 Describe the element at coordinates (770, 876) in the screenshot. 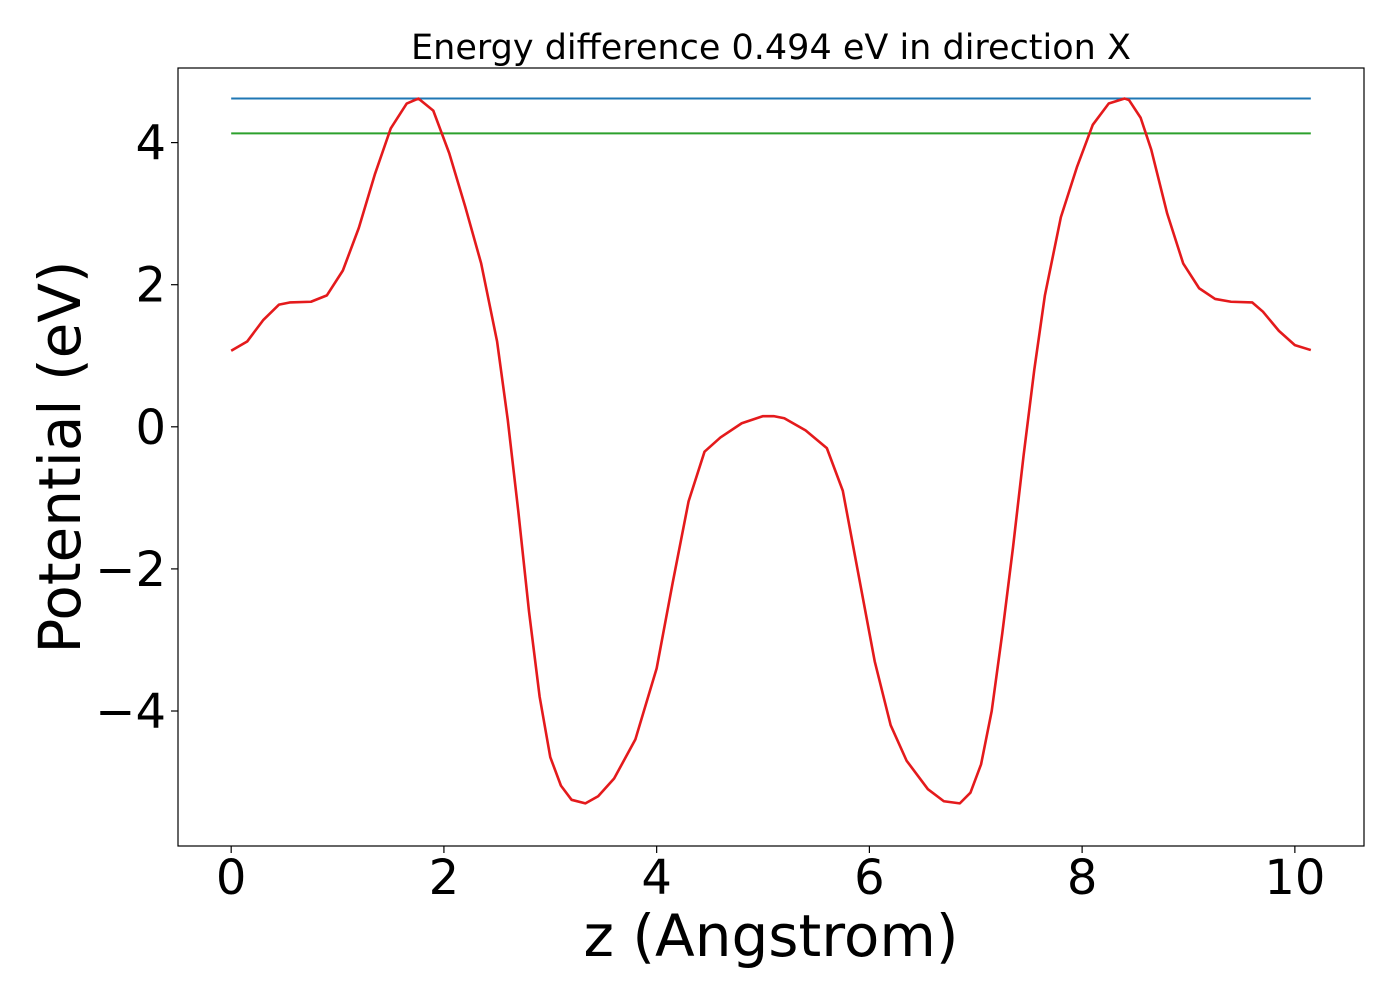

I see `x-axis-ticks: 0 2 4 6 8 10` at that location.